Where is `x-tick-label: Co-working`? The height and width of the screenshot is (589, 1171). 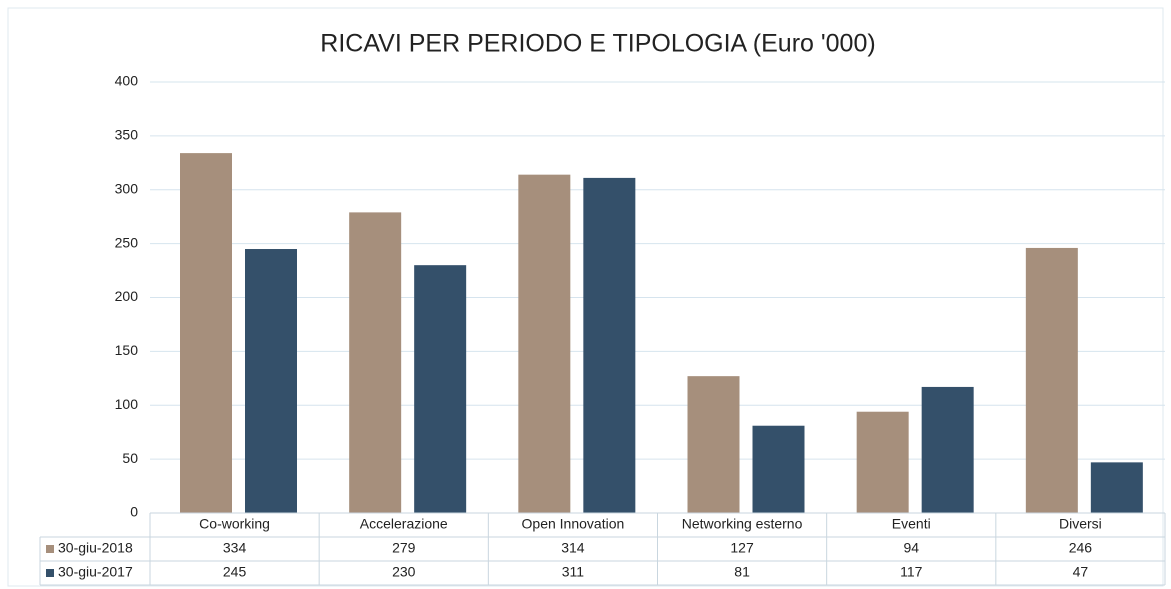 x-tick-label: Co-working is located at coordinates (234, 524).